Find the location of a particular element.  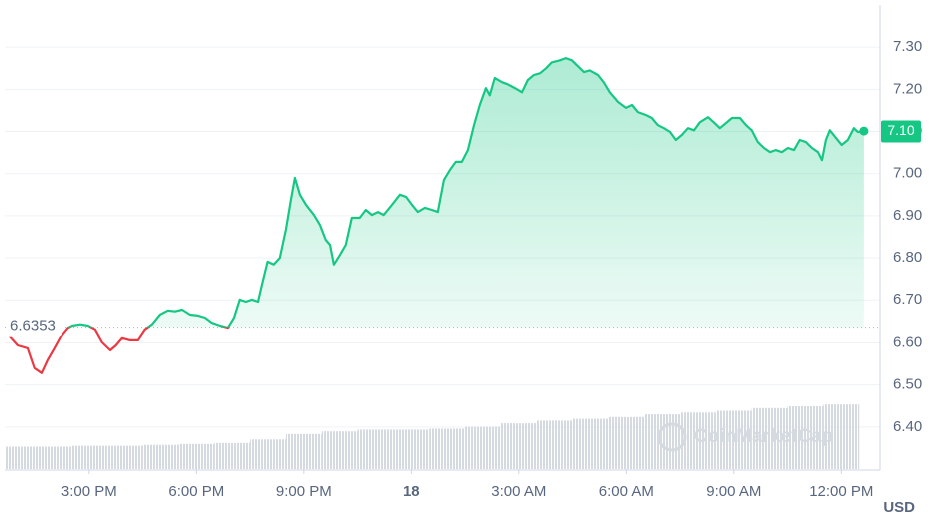

baseline-label: 6.6353 is located at coordinates (33, 326).